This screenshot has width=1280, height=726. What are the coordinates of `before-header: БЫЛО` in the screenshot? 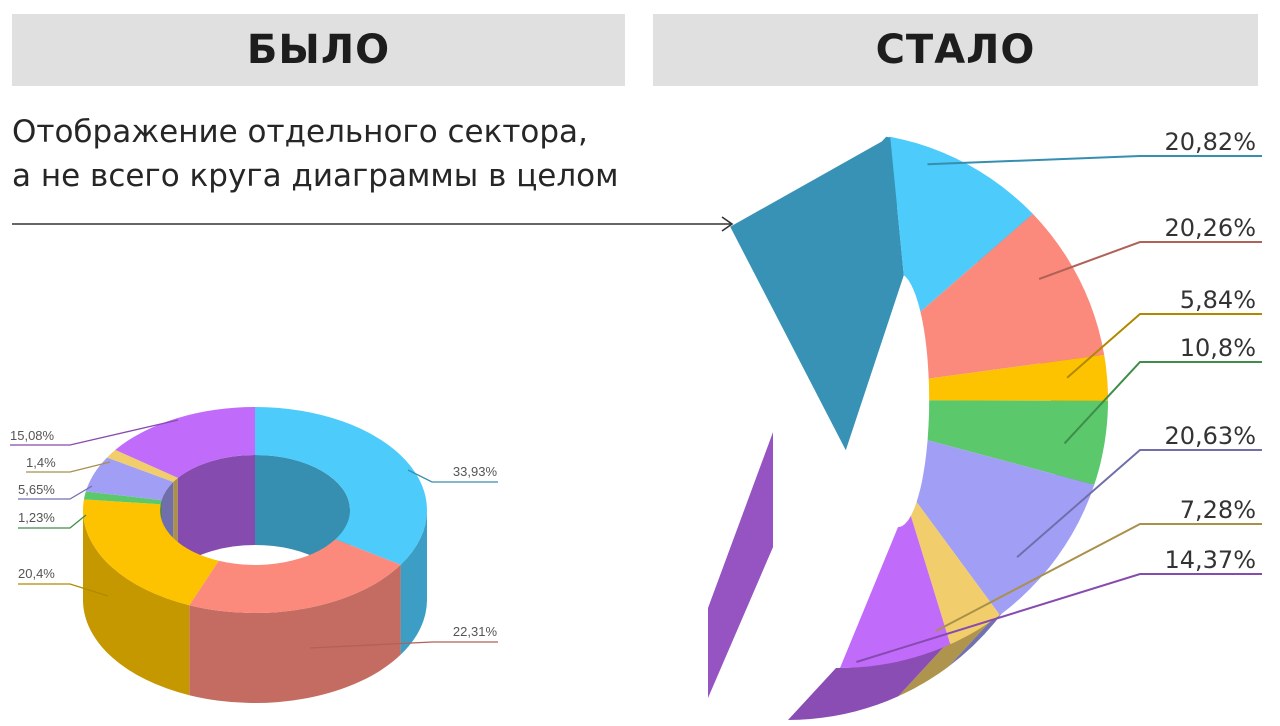 It's located at (318, 50).